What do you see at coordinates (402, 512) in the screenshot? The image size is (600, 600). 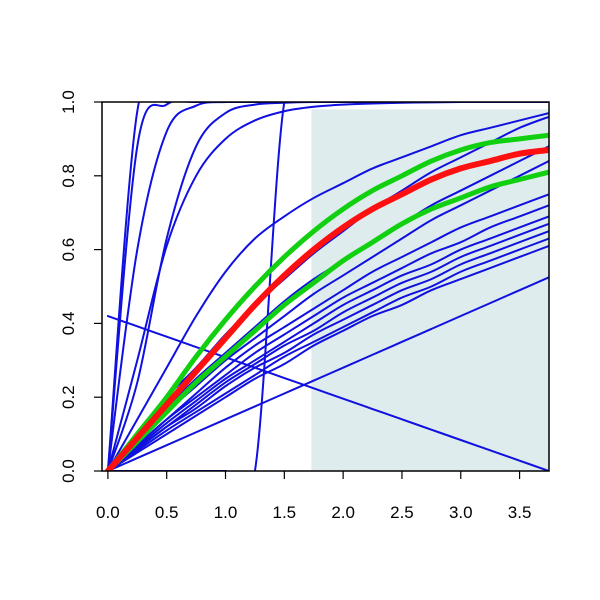 I see `x-tick-label: 2.5` at bounding box center [402, 512].